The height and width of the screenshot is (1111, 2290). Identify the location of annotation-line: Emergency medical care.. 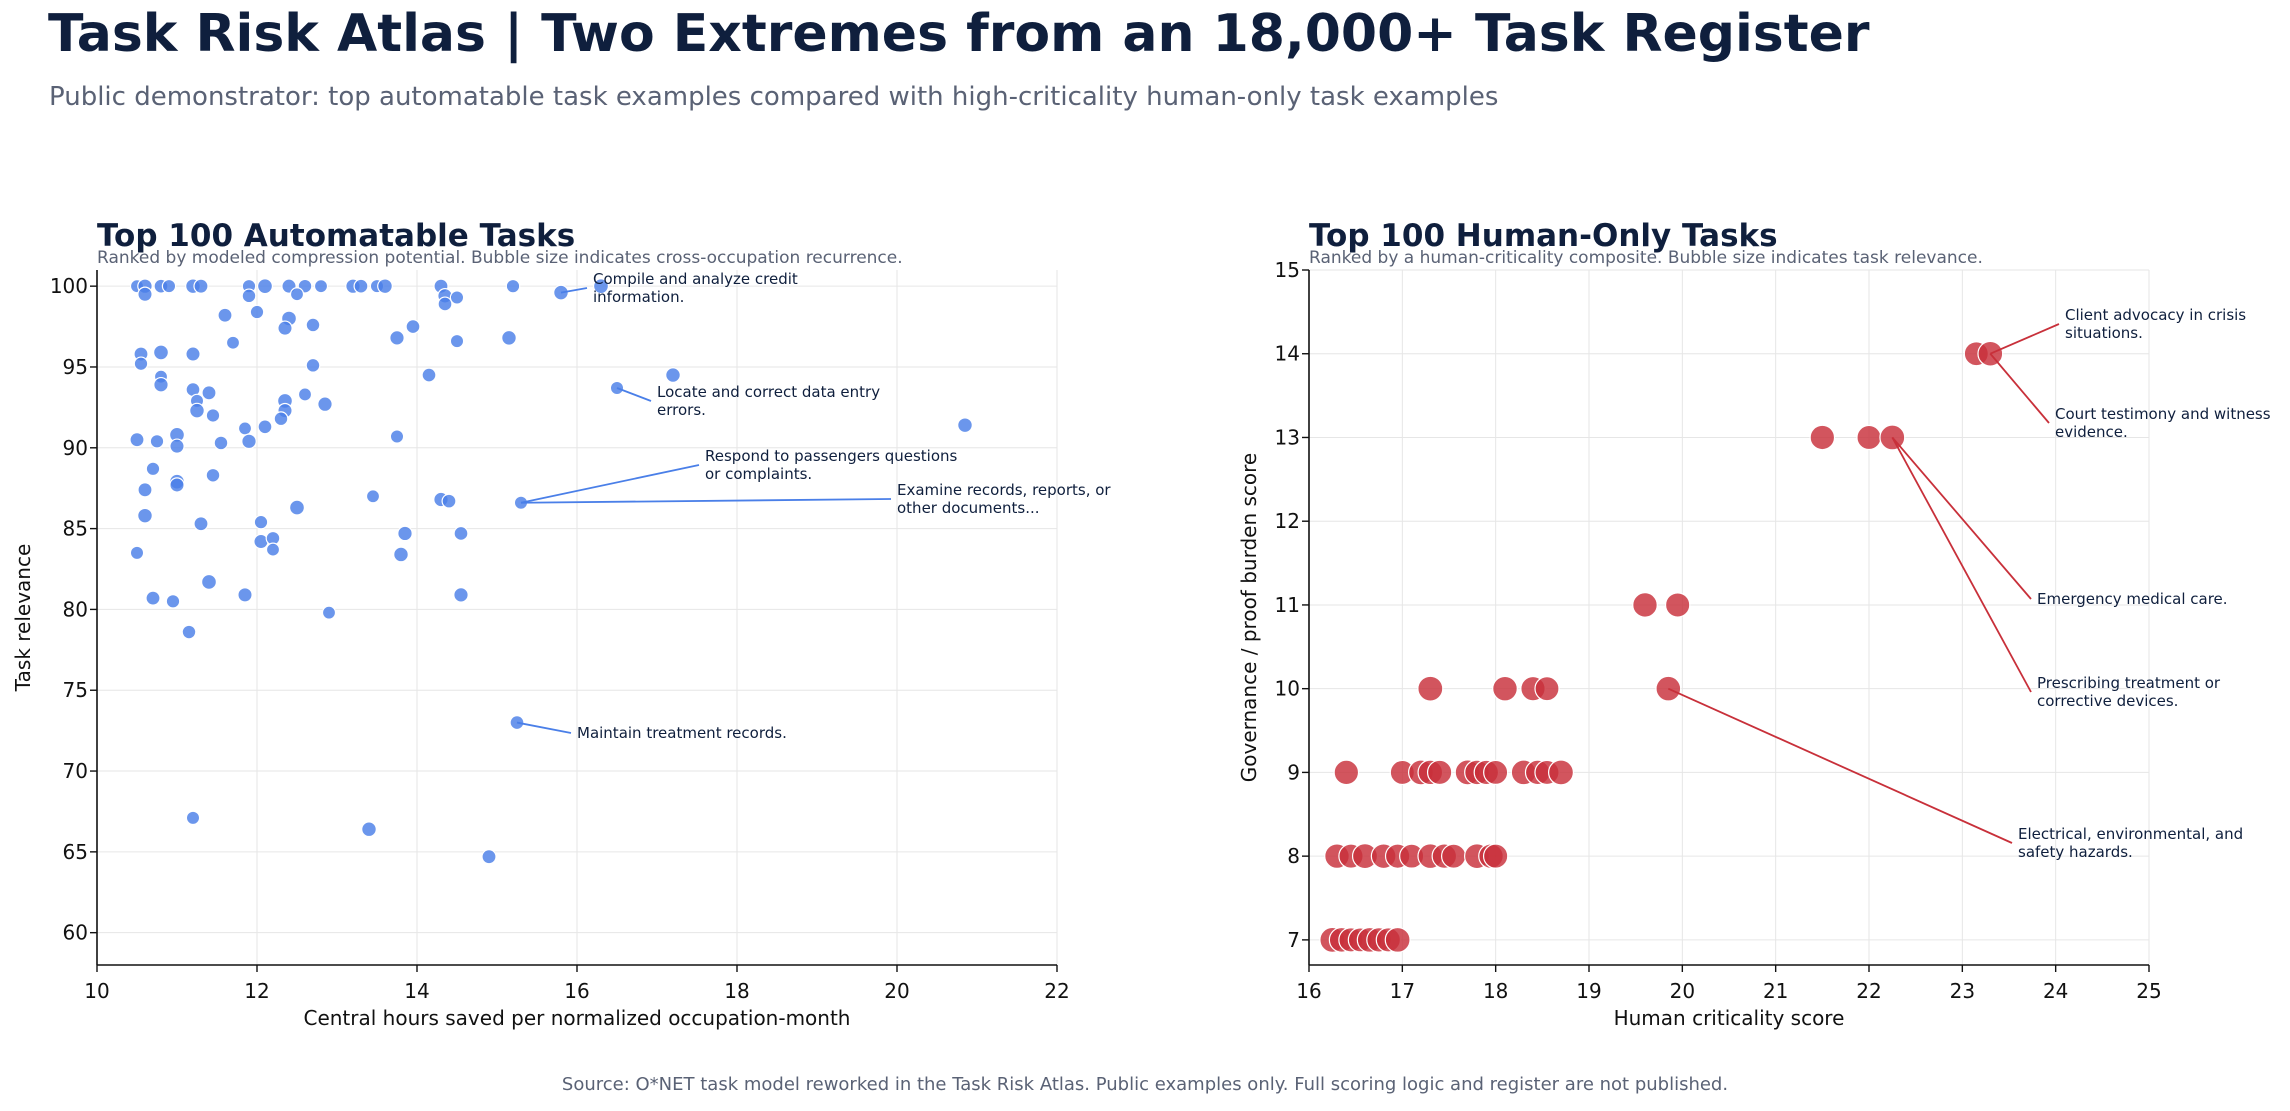
(2132, 599).